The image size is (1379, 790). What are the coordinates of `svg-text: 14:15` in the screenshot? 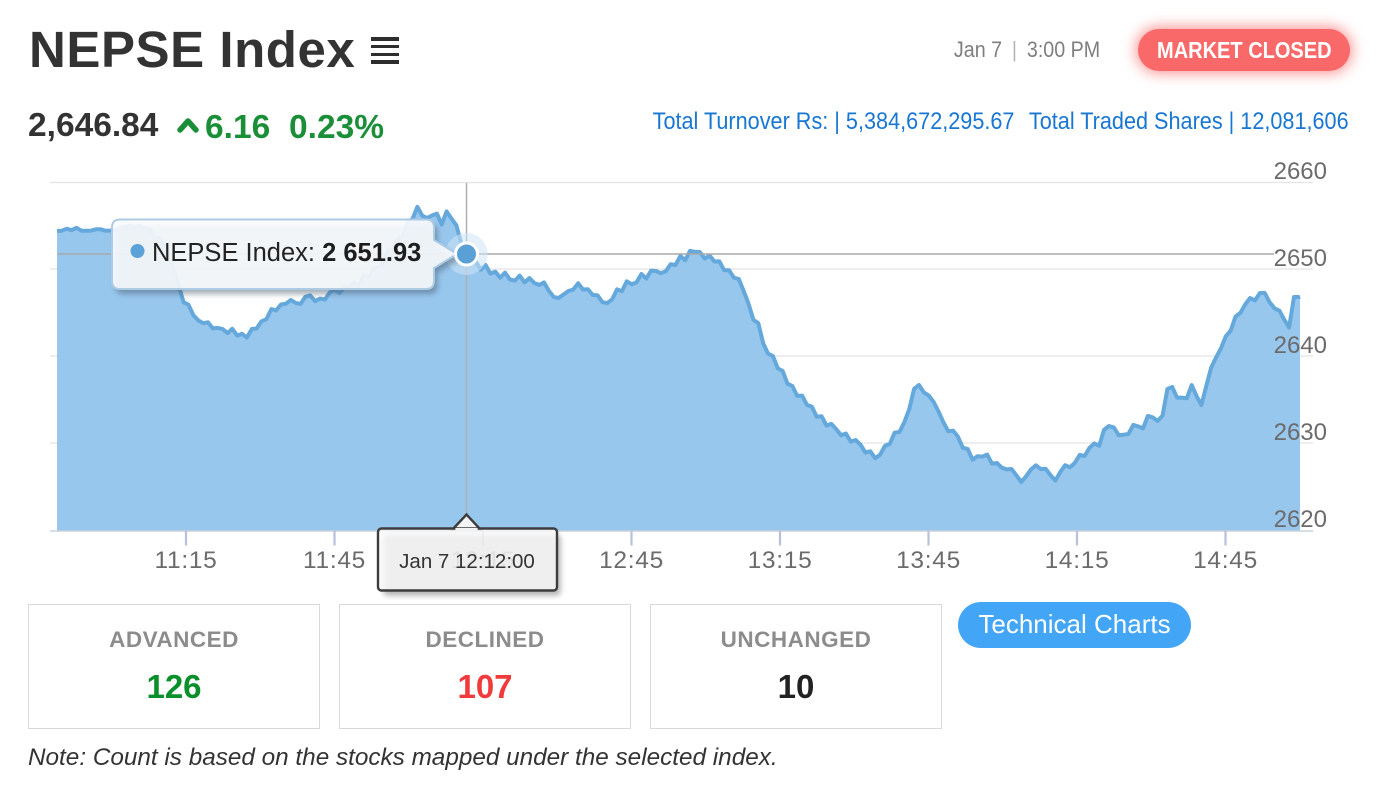 It's located at (1077, 560).